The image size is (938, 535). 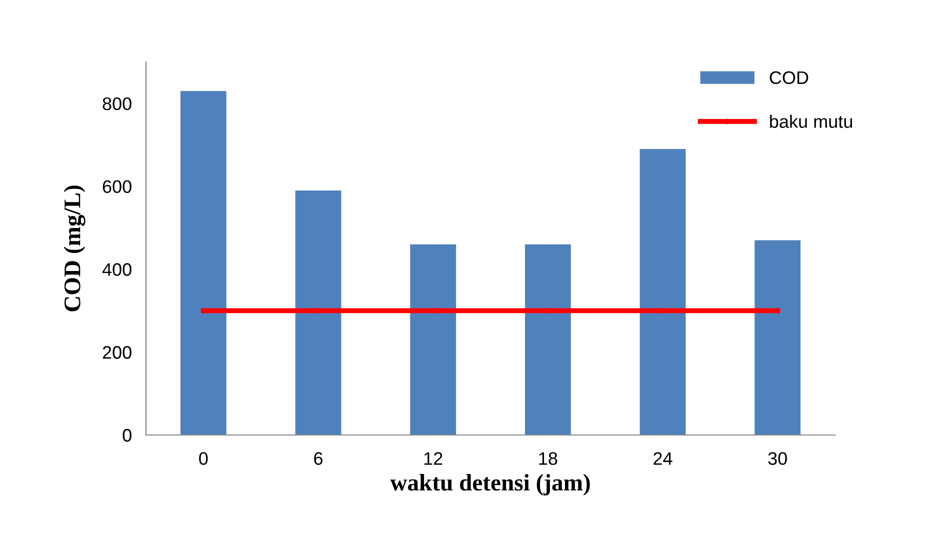 What do you see at coordinates (663, 458) in the screenshot?
I see `x-tick-label: 24` at bounding box center [663, 458].